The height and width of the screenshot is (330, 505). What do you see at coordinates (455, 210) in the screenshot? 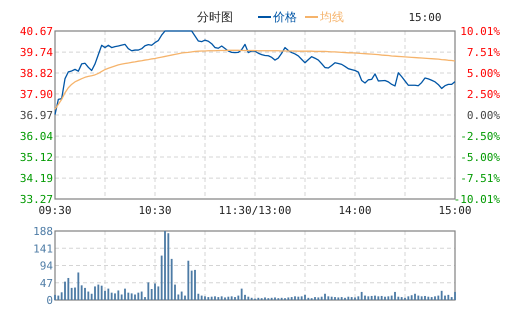
I see `x-tick-label: 15:00` at bounding box center [455, 210].